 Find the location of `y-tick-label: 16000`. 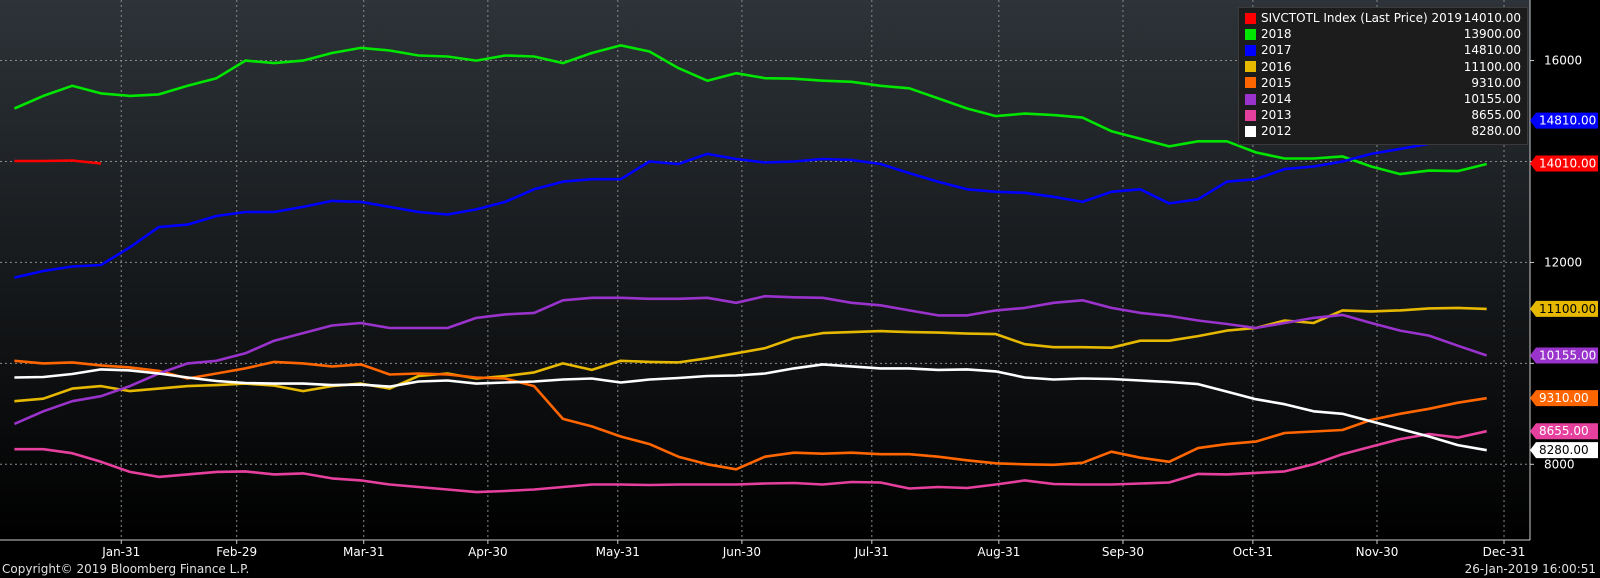

y-tick-label: 16000 is located at coordinates (1563, 61).